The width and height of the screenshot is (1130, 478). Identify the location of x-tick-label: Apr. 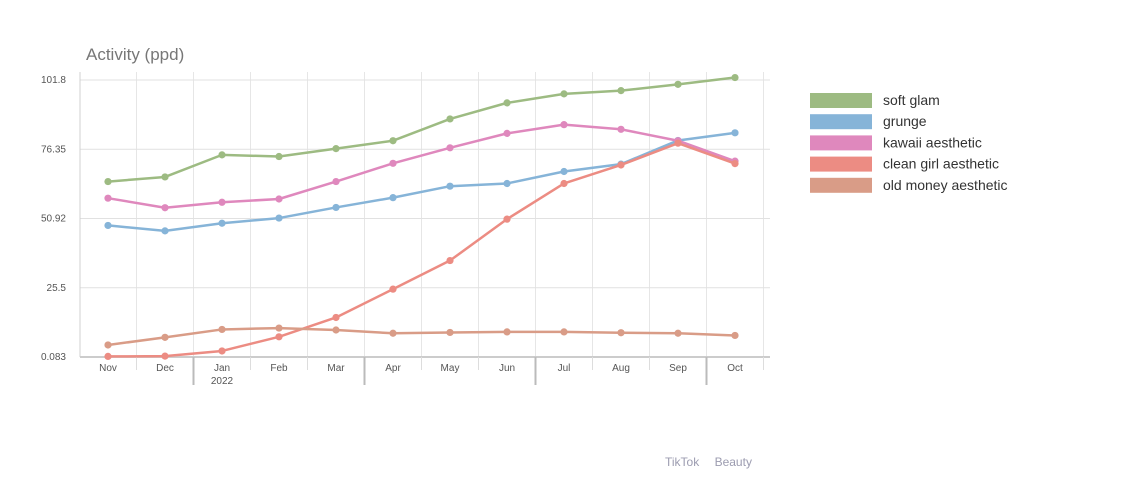
(393, 368).